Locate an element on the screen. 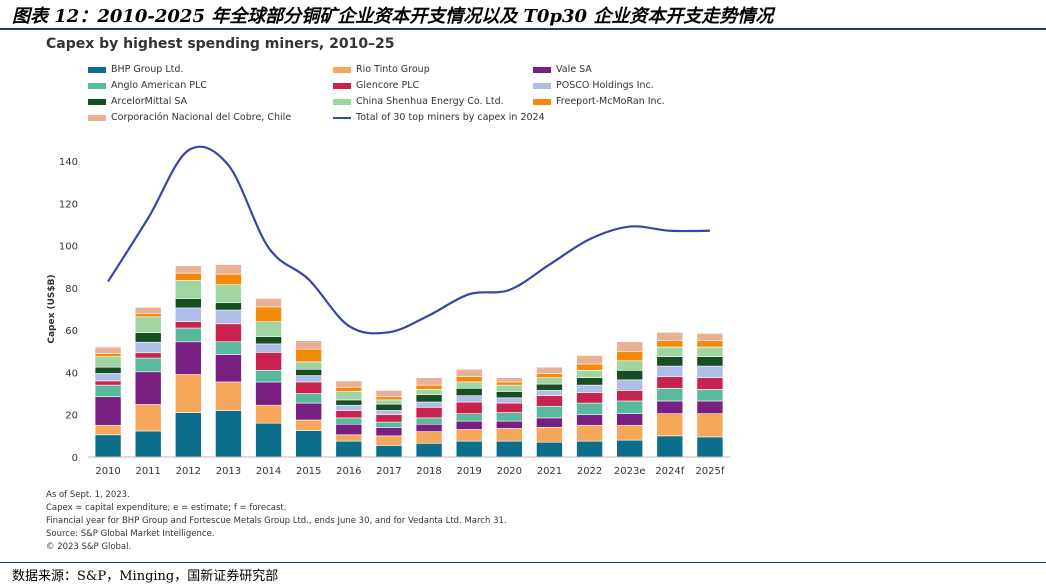 Image resolution: width=1046 pixels, height=586 pixels. x-tick-label: 2025f is located at coordinates (709, 471).